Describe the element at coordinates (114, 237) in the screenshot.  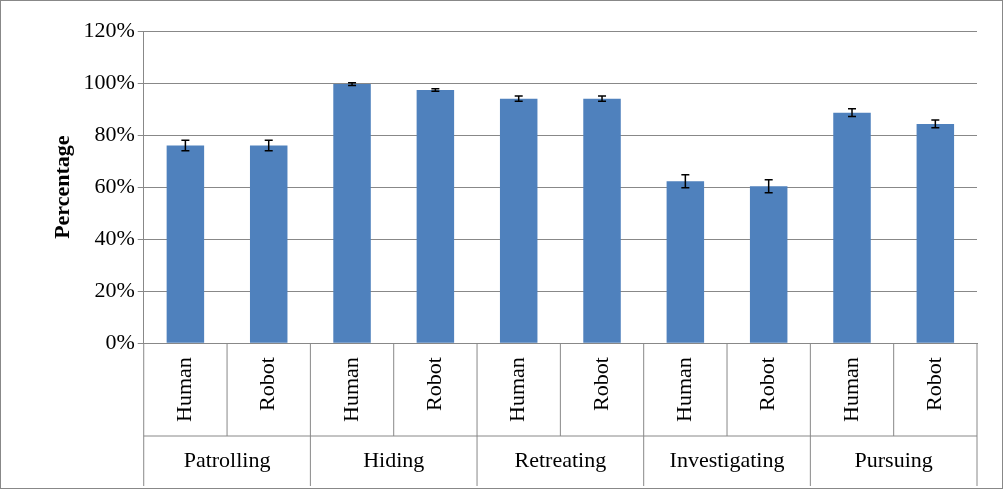
I see `y-tick-label: 40%` at that location.